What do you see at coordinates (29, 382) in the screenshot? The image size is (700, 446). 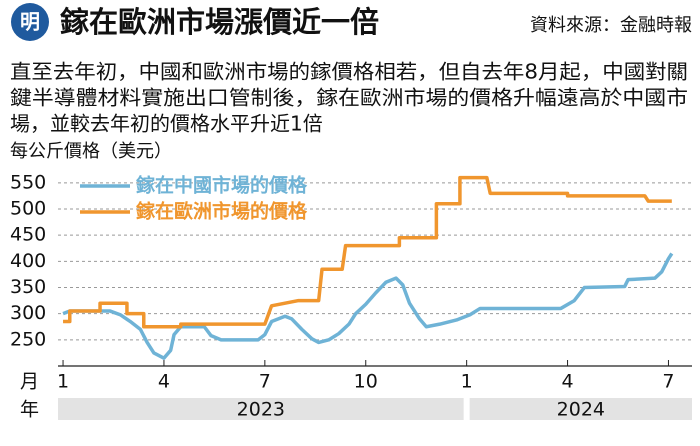 I see `x-axis-label: 月` at bounding box center [29, 382].